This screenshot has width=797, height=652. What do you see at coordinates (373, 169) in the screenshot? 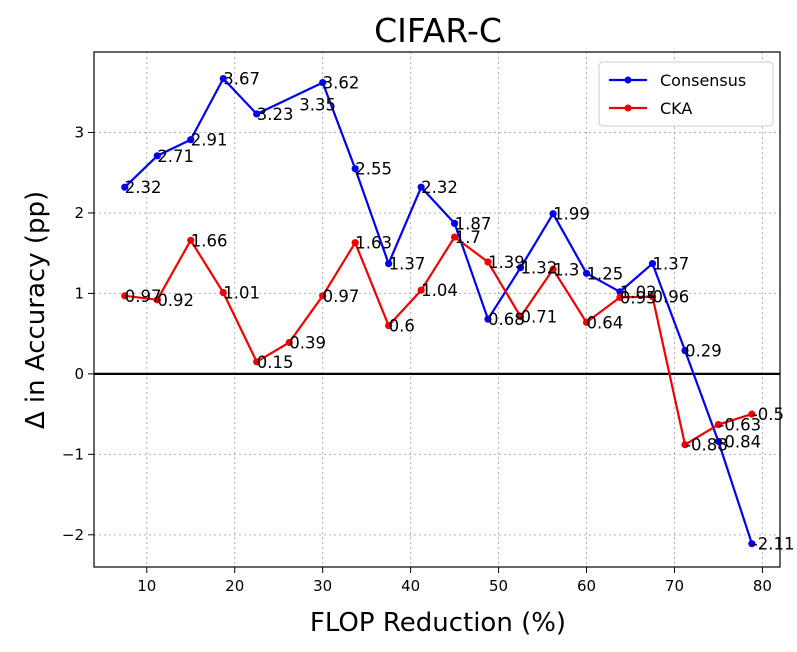
I see `data-label-consensus: 2.55` at bounding box center [373, 169].